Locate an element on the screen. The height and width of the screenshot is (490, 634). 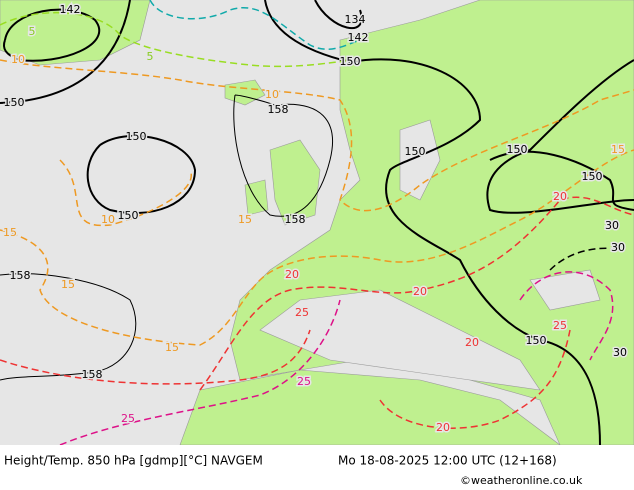
footer-datetime: Mo 18-08-2025 12:00 UTC (12+168) is located at coordinates (447, 461).